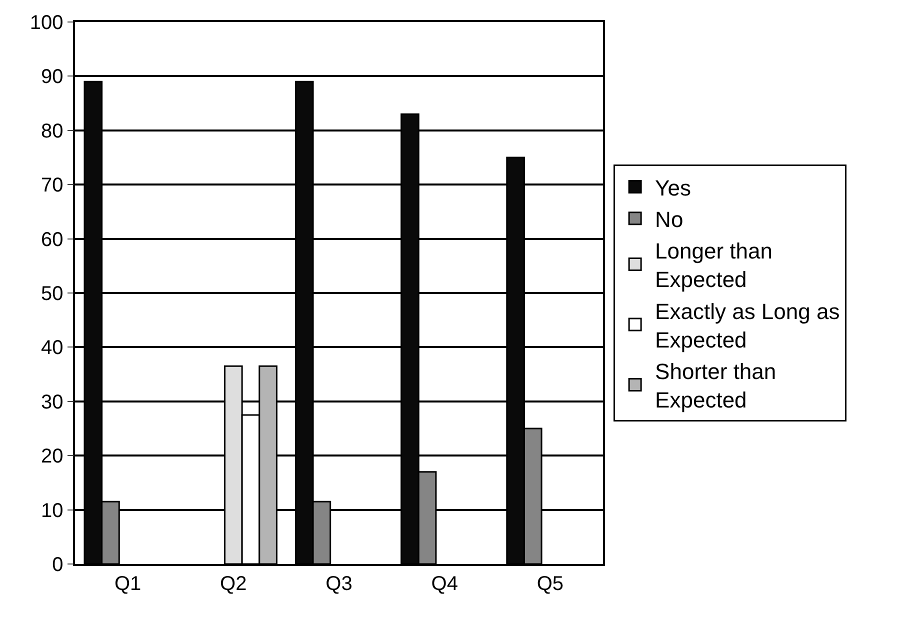  Describe the element at coordinates (339, 583) in the screenshot. I see `x-tick-label: Q3` at that location.